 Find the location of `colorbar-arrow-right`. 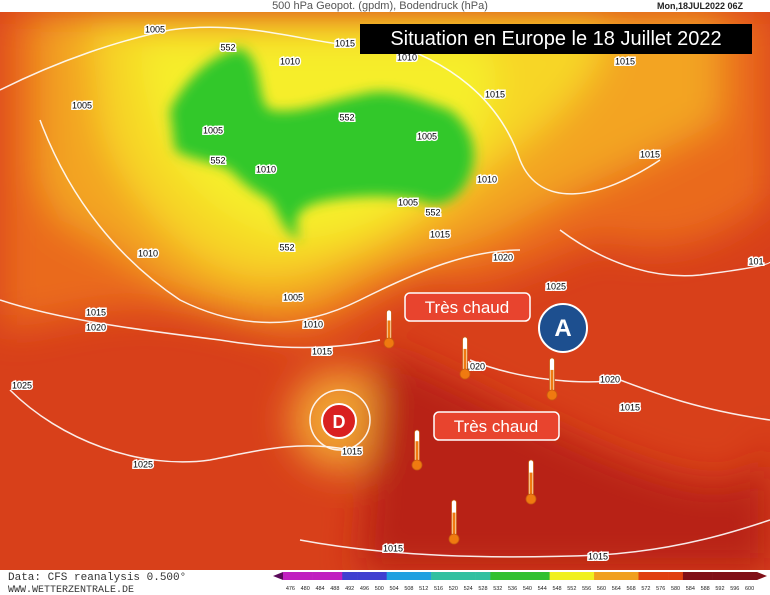

colorbar-arrow-right is located at coordinates (762, 576).